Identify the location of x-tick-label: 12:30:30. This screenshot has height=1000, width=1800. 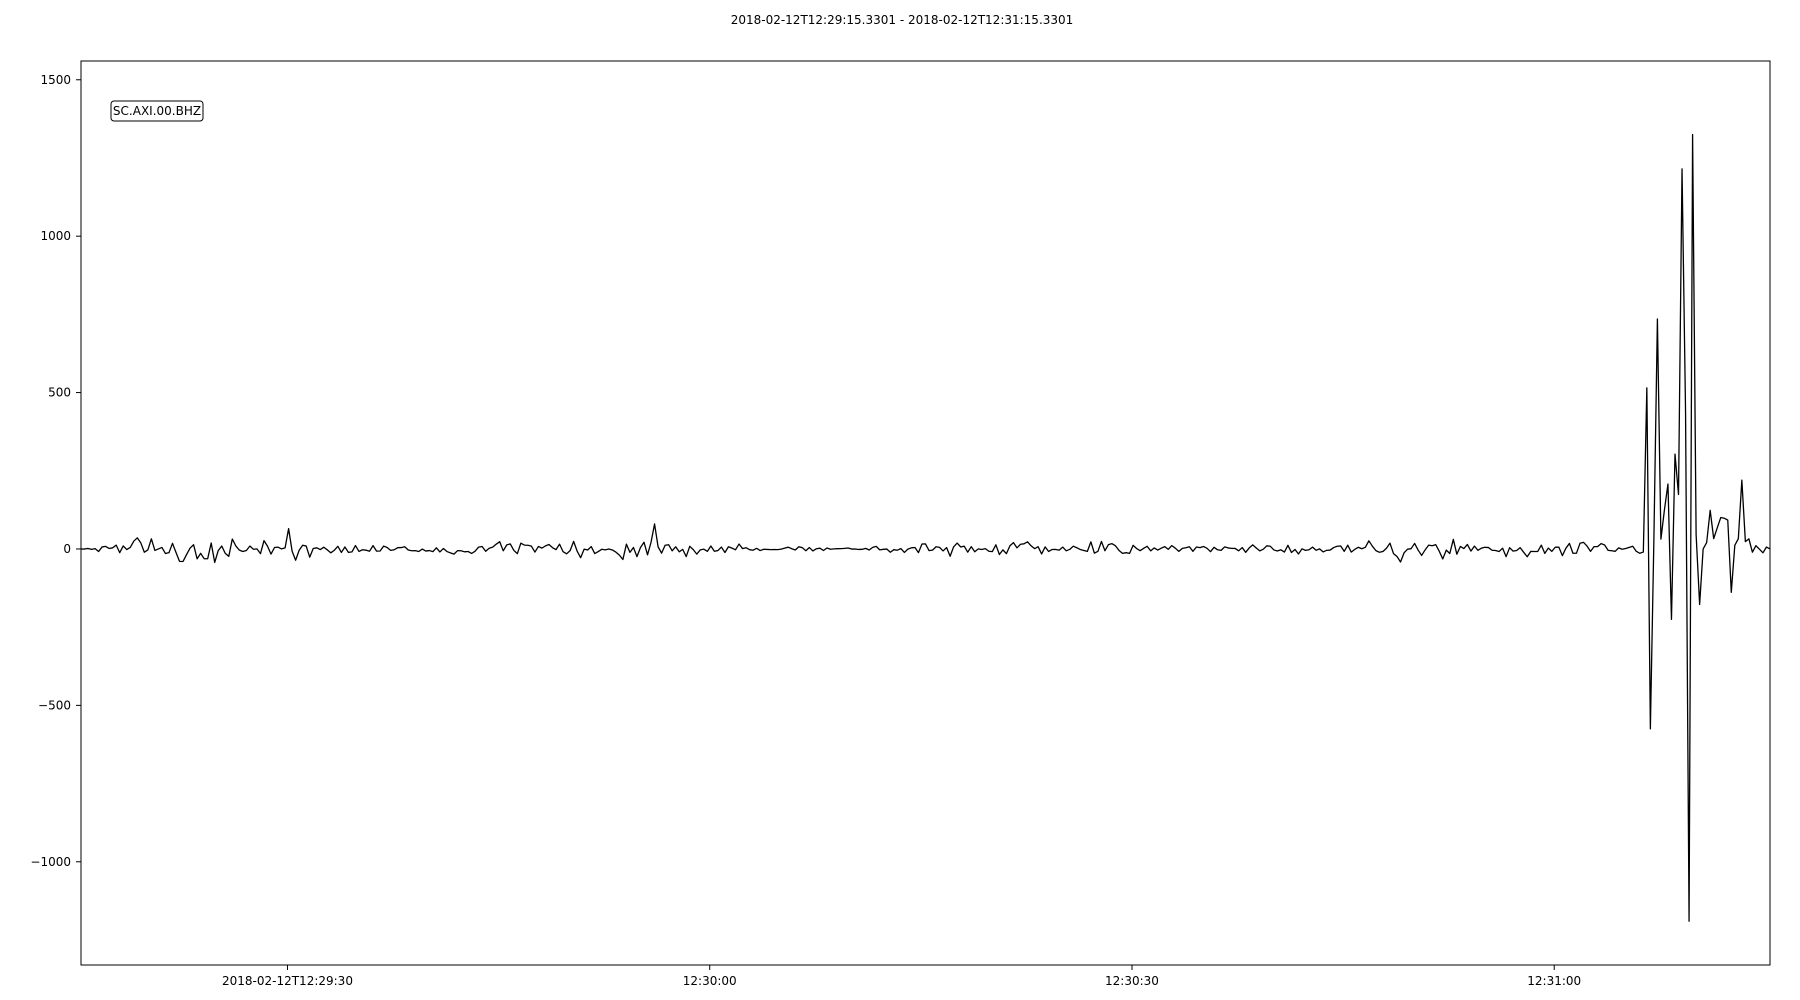
(1132, 981).